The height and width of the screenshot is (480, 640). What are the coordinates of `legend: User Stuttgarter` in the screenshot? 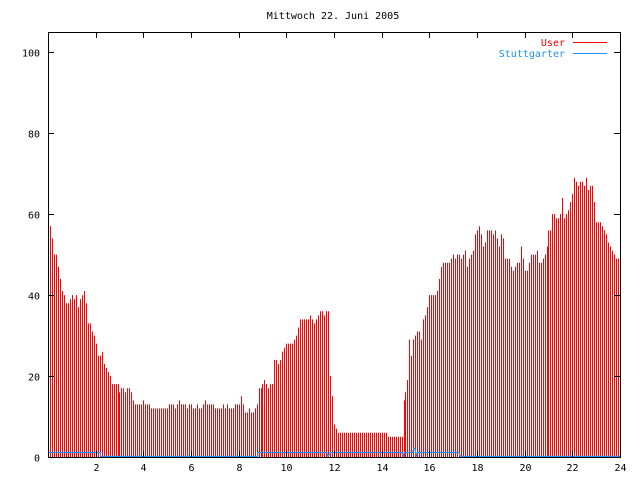 It's located at (553, 49).